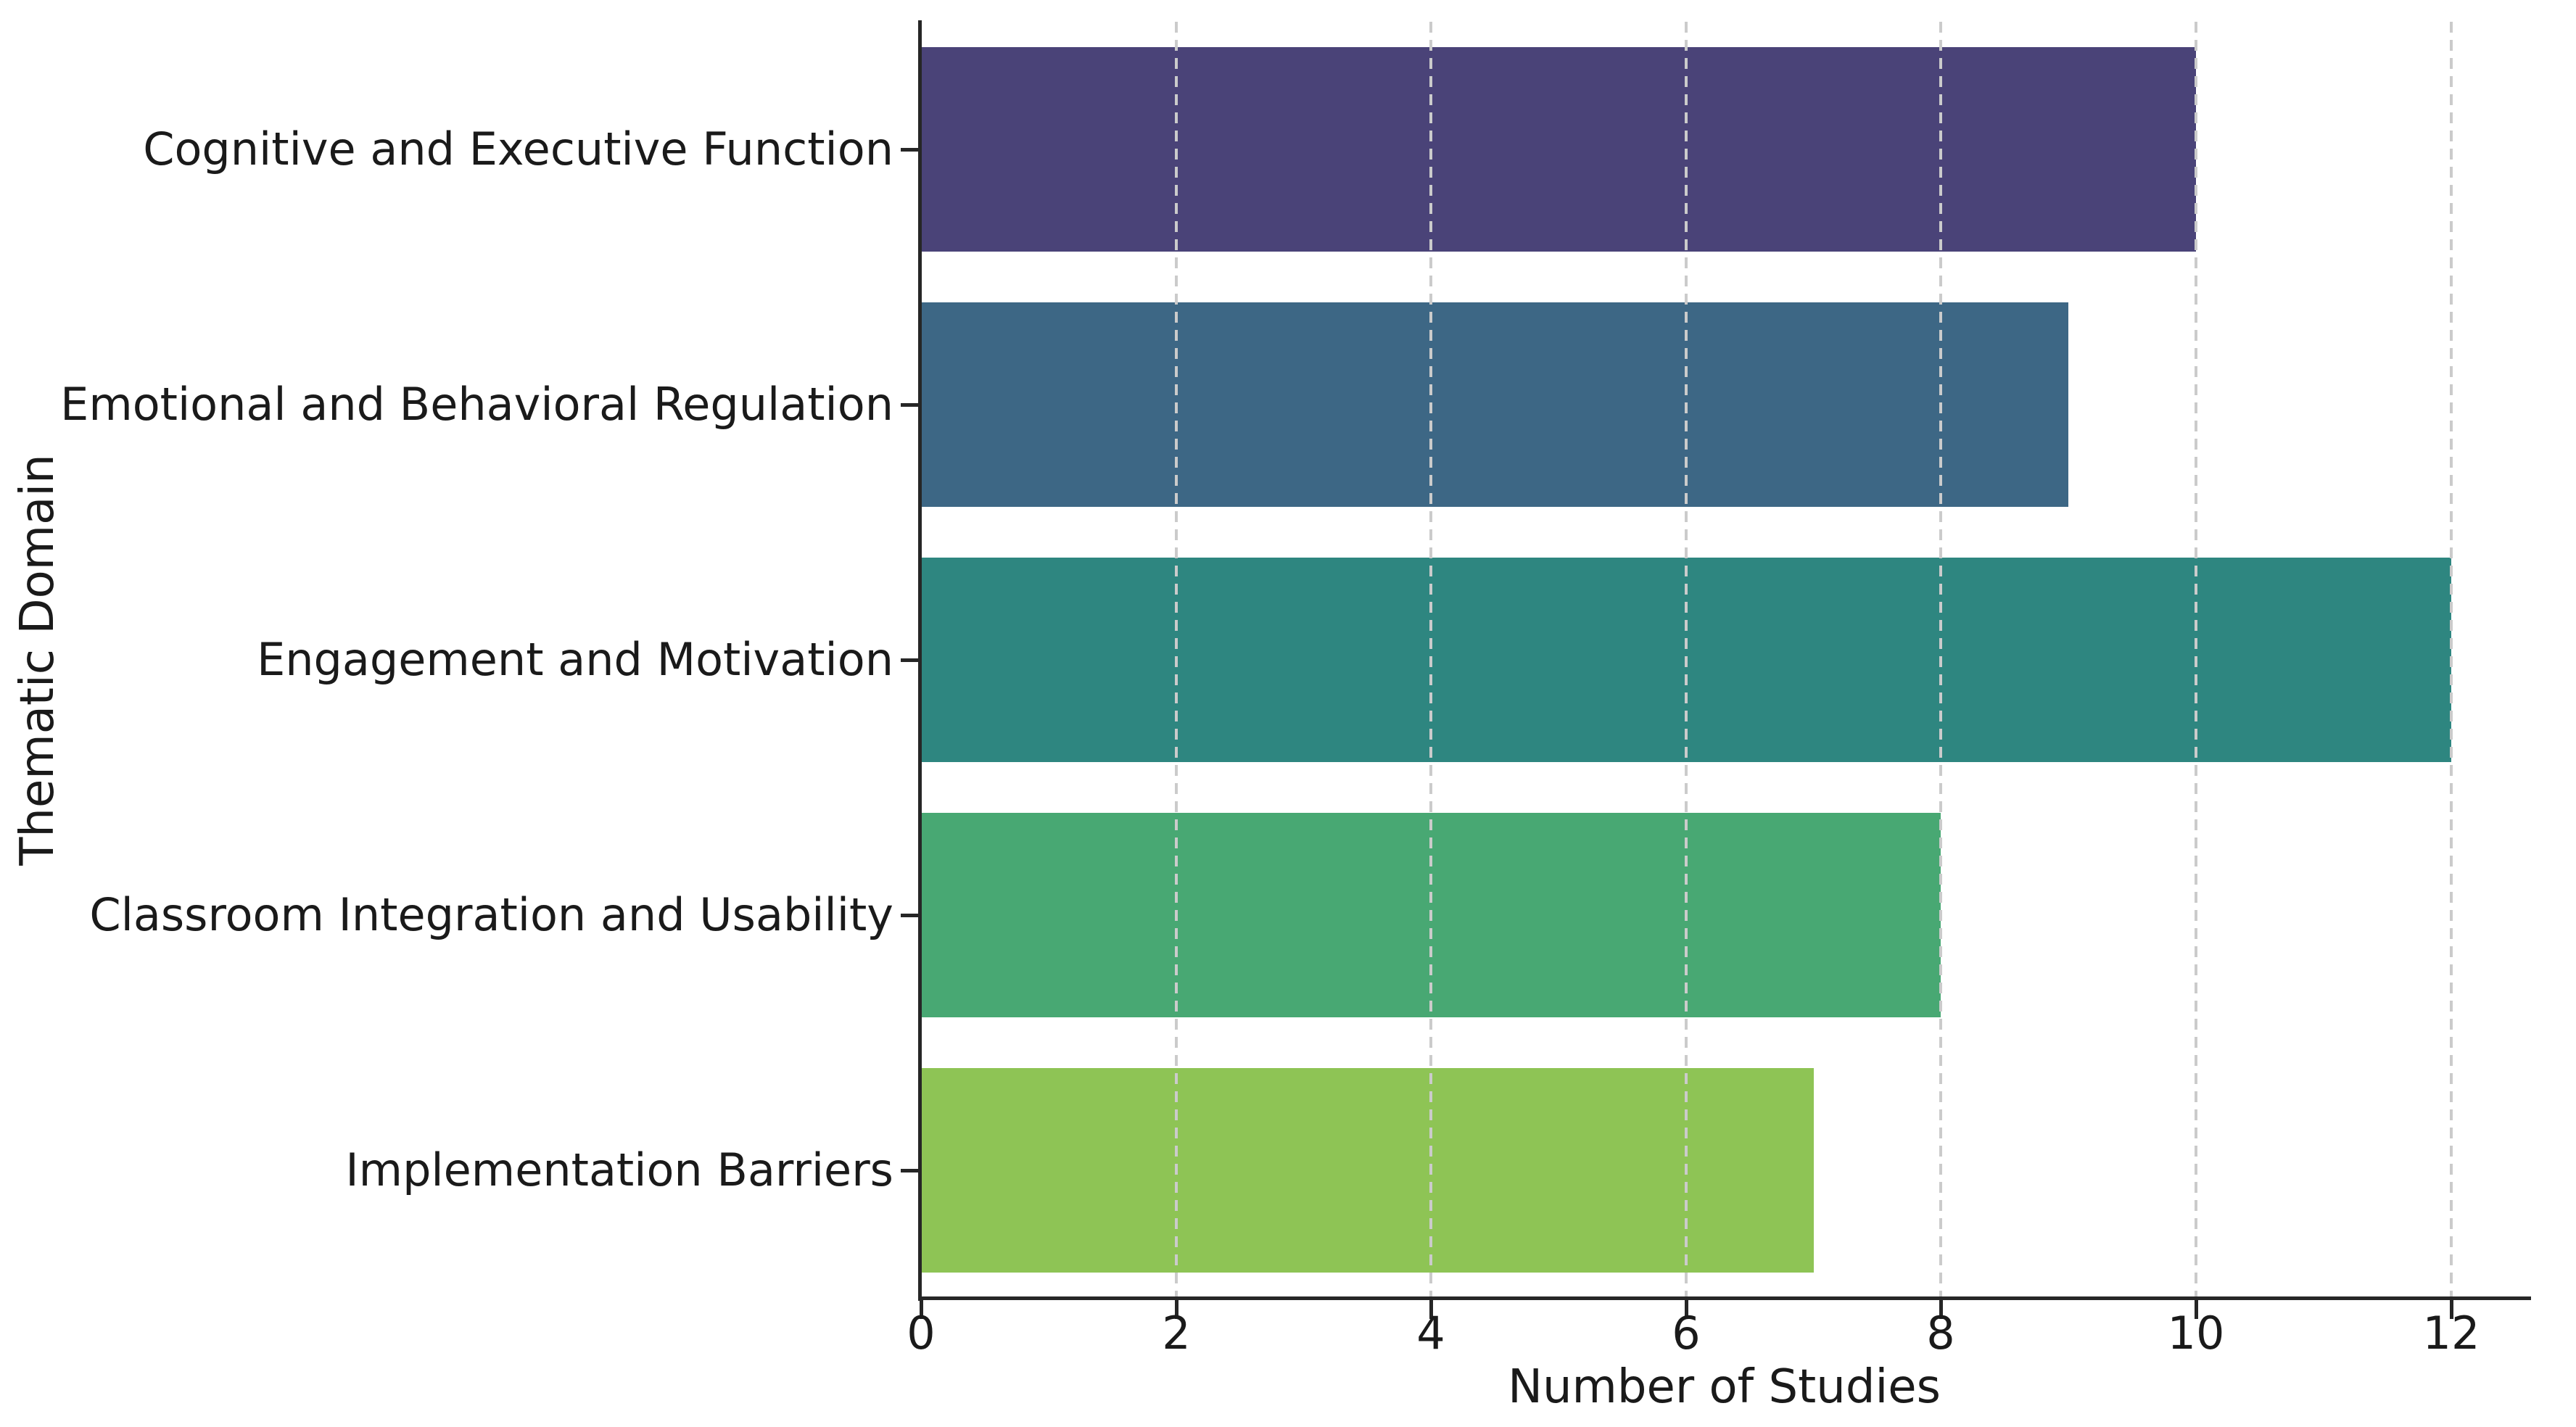 The height and width of the screenshot is (1427, 2576). Describe the element at coordinates (2196, 1333) in the screenshot. I see `x-tick-label-10: 10` at that location.